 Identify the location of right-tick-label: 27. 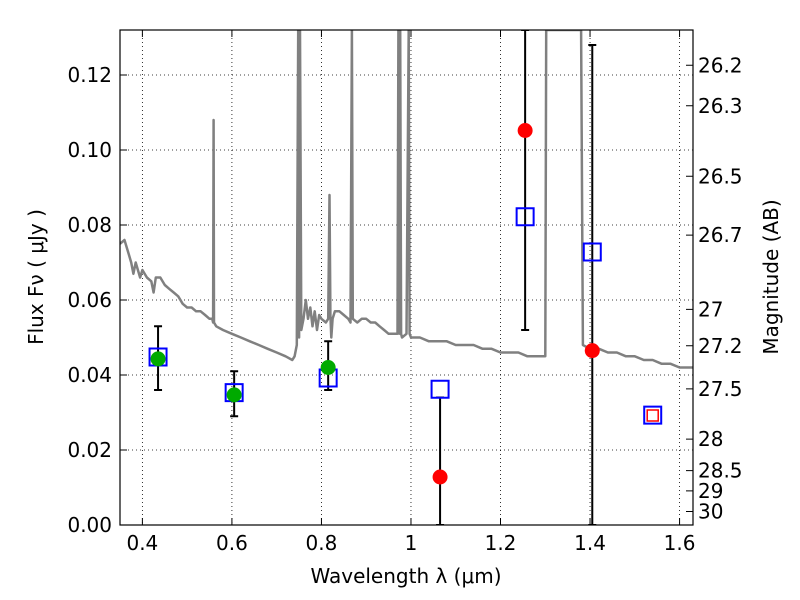
(710, 309).